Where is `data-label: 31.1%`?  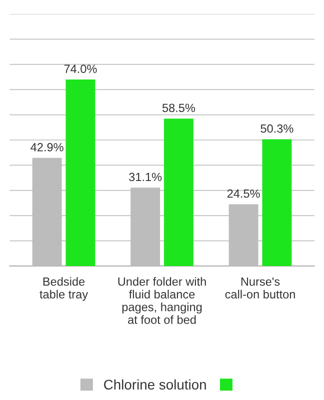
data-label: 31.1% is located at coordinates (145, 177).